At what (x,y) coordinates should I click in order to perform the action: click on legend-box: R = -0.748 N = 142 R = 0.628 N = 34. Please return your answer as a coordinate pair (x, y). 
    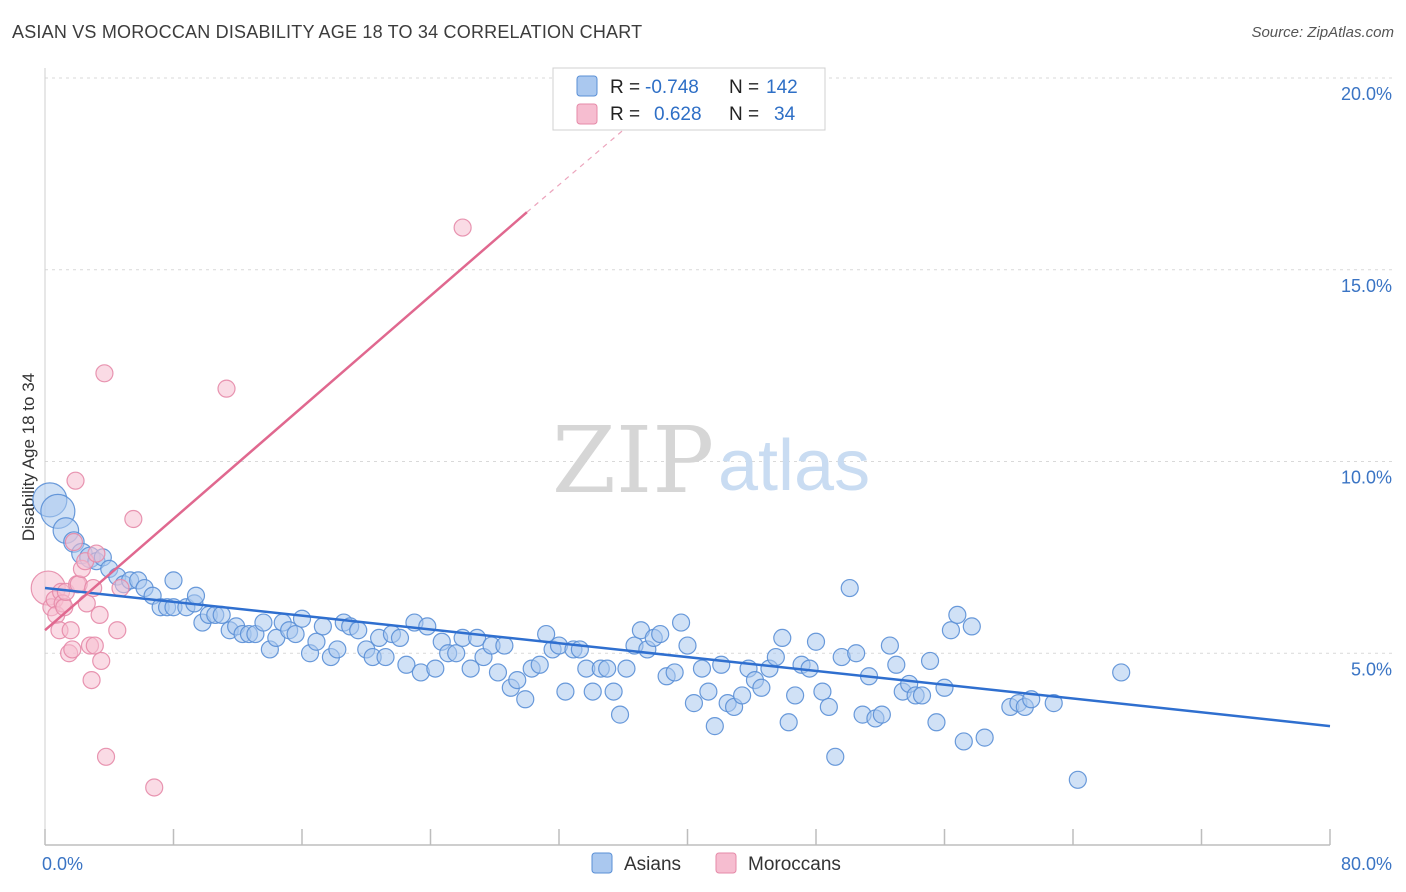
    Looking at the image, I should click on (689, 99).